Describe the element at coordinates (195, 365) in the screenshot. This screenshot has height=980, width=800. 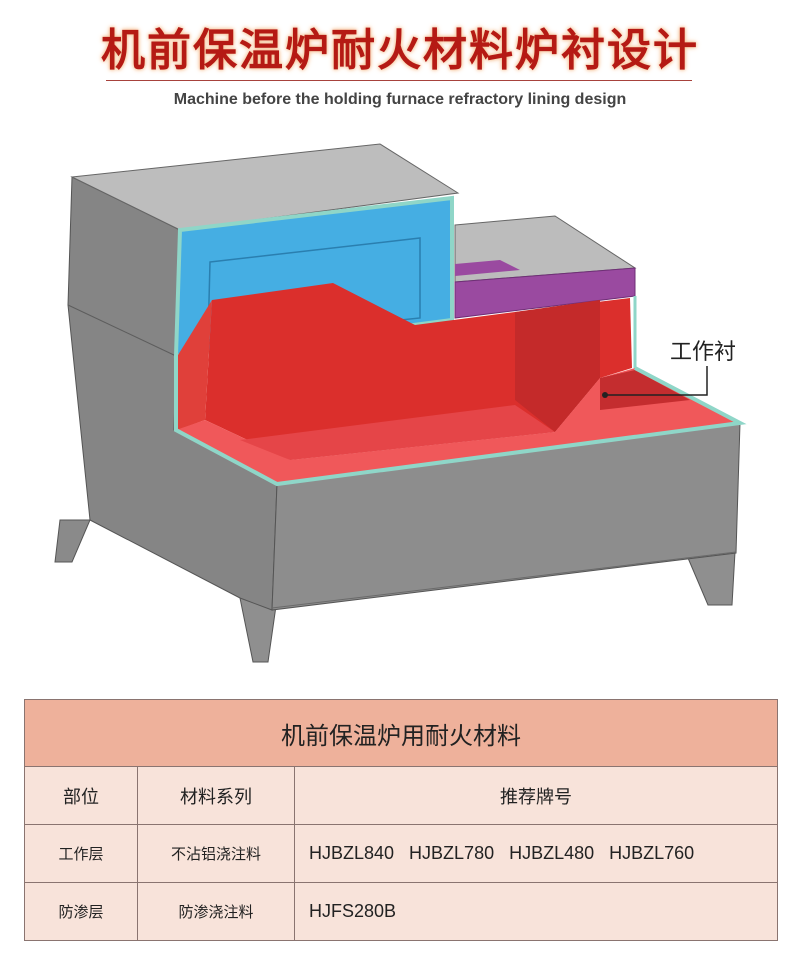
I see `working-lining-left-wall` at that location.